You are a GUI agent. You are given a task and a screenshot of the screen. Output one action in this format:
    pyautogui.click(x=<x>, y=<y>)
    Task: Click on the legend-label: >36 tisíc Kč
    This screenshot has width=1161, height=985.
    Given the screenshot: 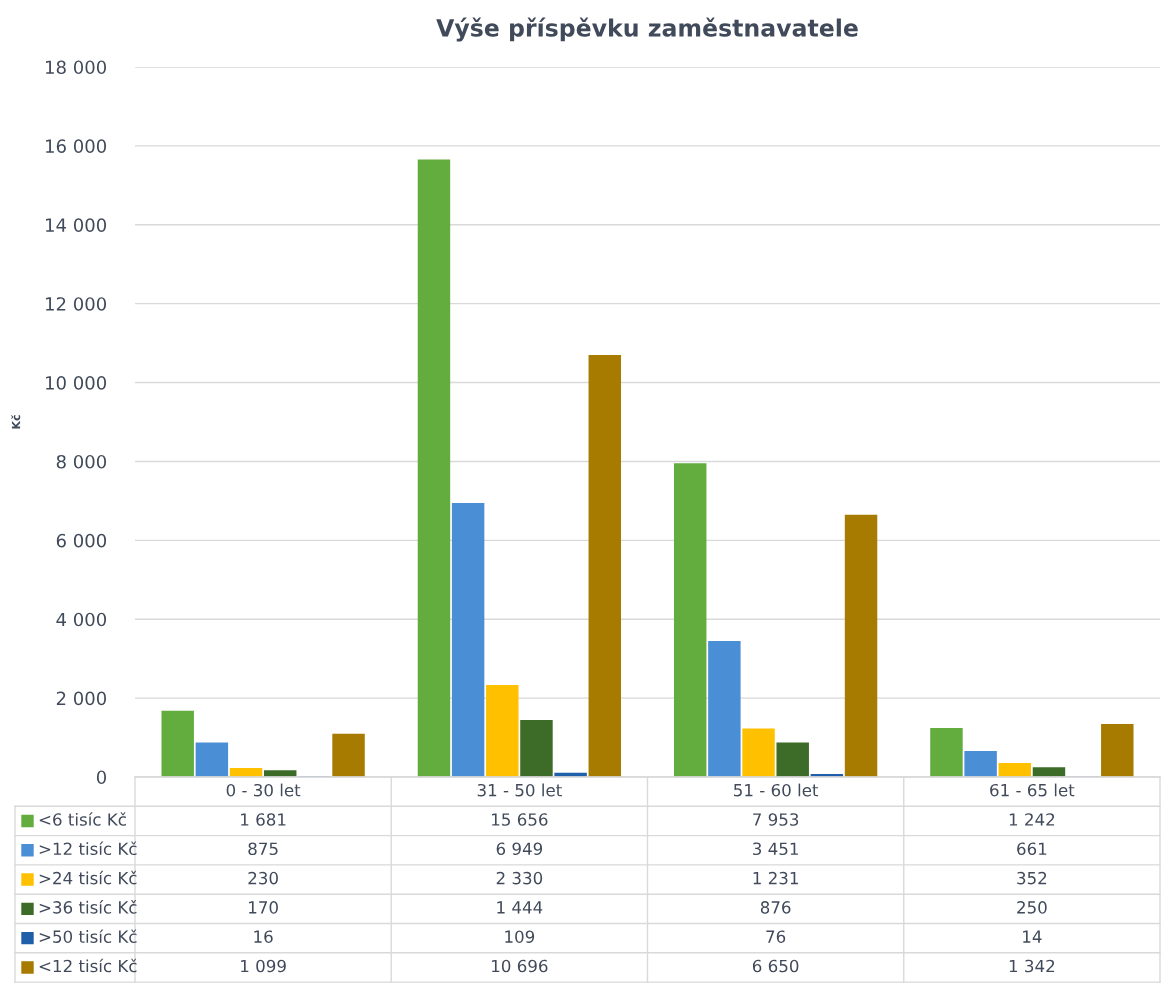 What is the action you would take?
    pyautogui.click(x=88, y=907)
    